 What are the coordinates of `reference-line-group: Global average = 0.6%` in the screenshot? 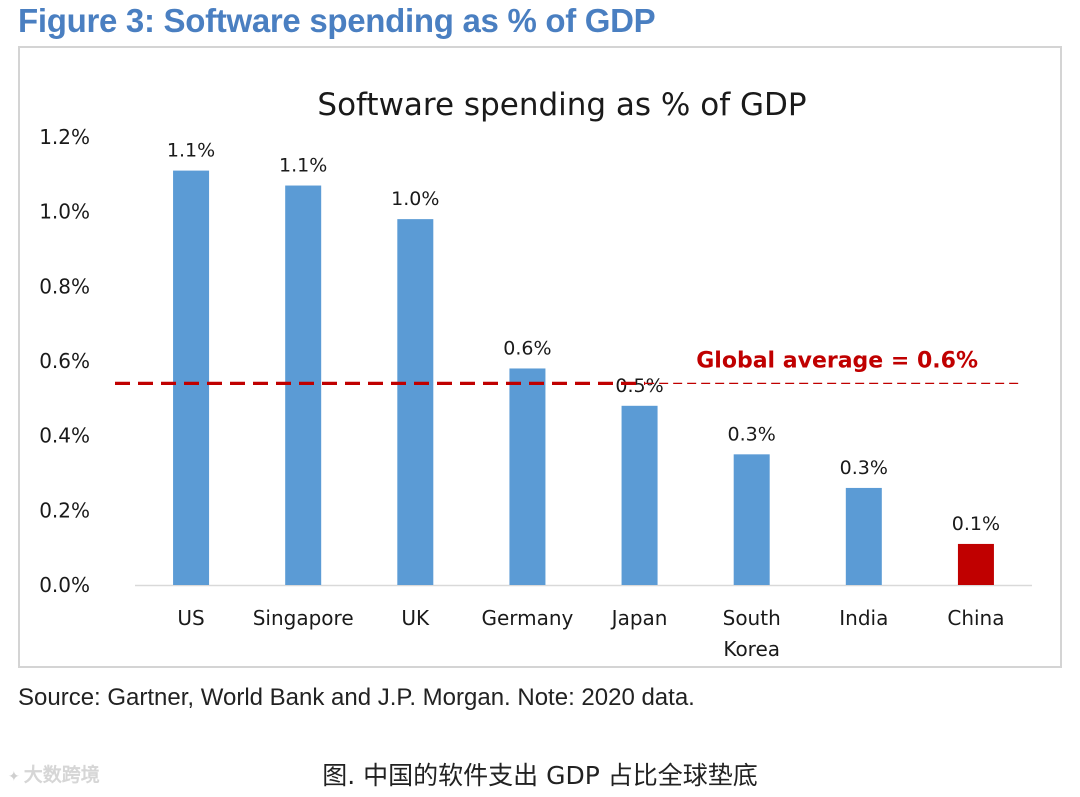 It's located at (568, 366).